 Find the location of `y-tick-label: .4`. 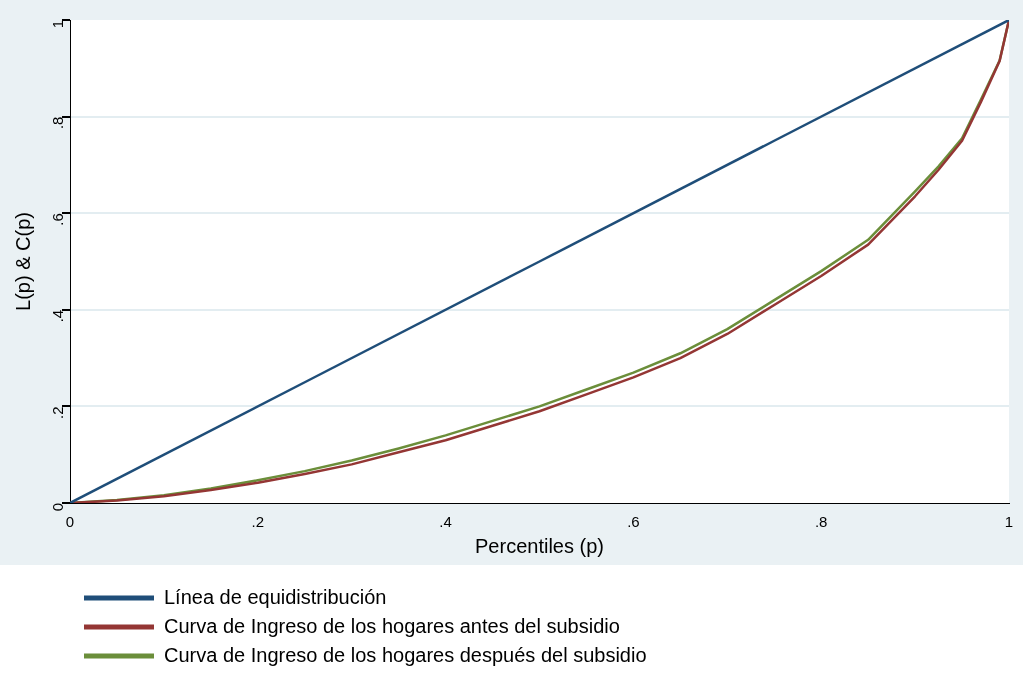

y-tick-label: .4 is located at coordinates (58, 316).